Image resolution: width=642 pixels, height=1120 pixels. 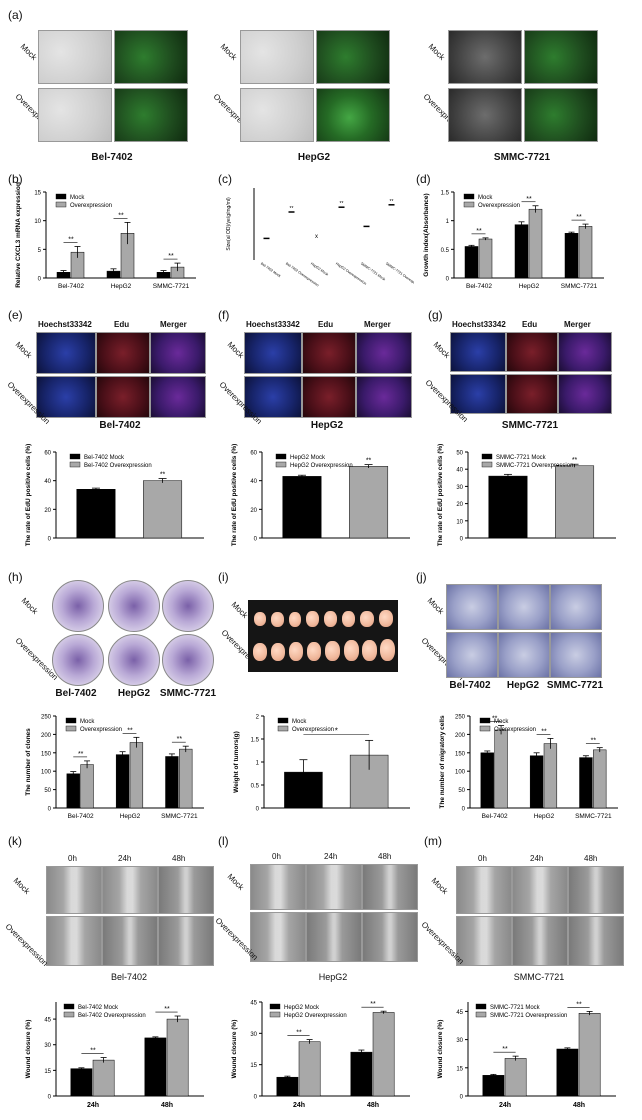 What do you see at coordinates (459, 1013) in the screenshot?
I see `y-tick-label: 45` at bounding box center [459, 1013].